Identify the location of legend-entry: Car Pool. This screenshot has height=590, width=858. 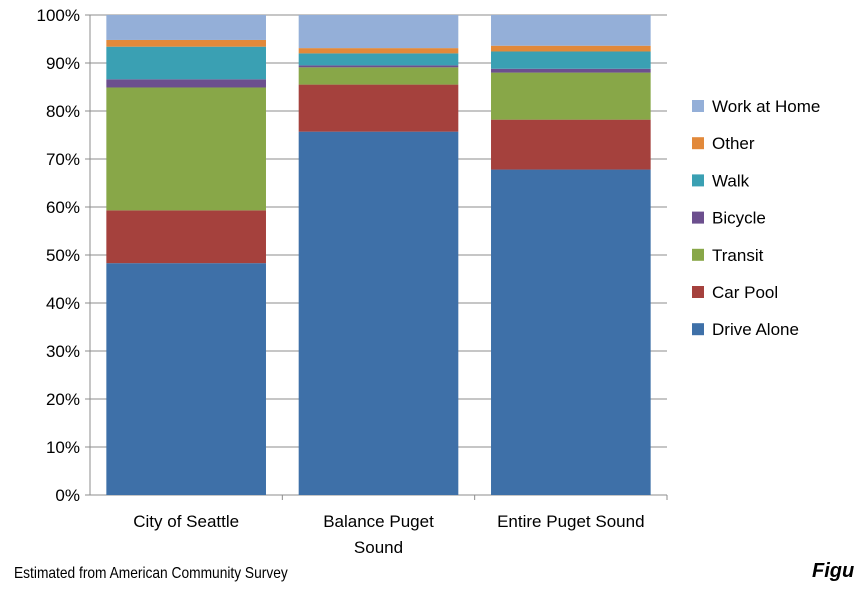
(745, 292).